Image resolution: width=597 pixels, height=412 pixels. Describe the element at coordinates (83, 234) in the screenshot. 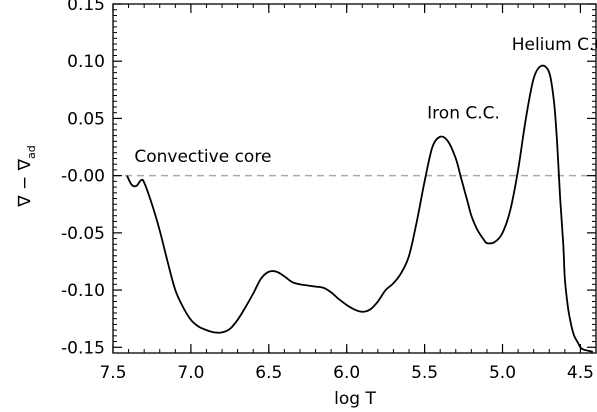

I see `y-tick-label: -0.05` at that location.